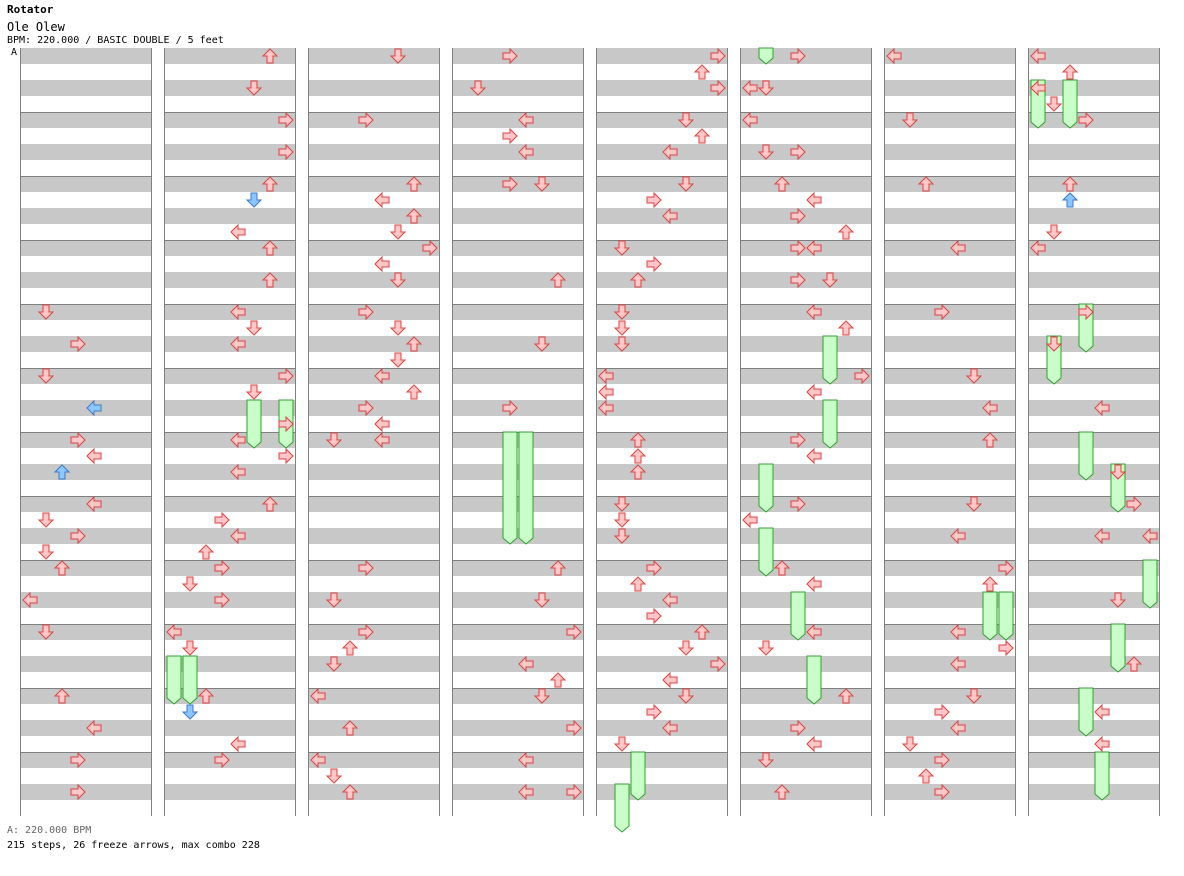  What do you see at coordinates (115, 40) in the screenshot?
I see `chart-info: BPM: 220.000 / BASIC DOUBLE / 5 feet` at bounding box center [115, 40].